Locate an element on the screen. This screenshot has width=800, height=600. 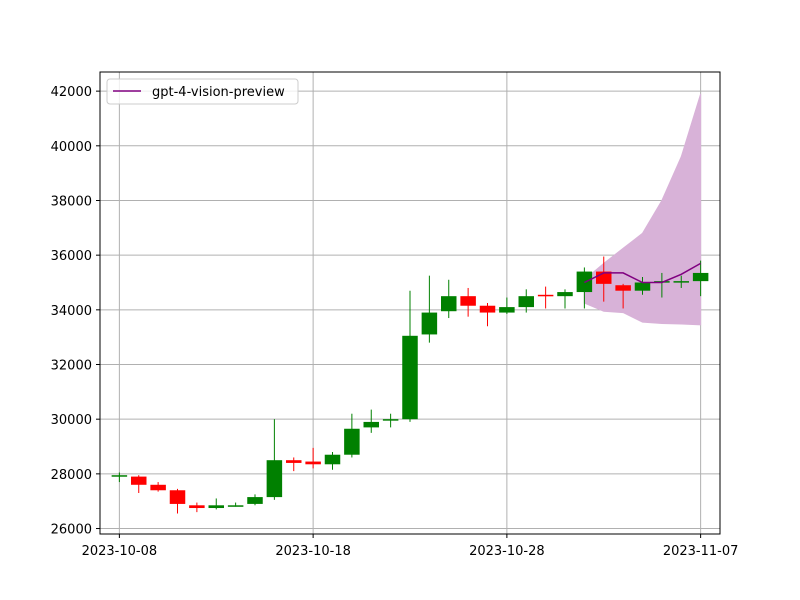
legend-box is located at coordinates (202, 91).